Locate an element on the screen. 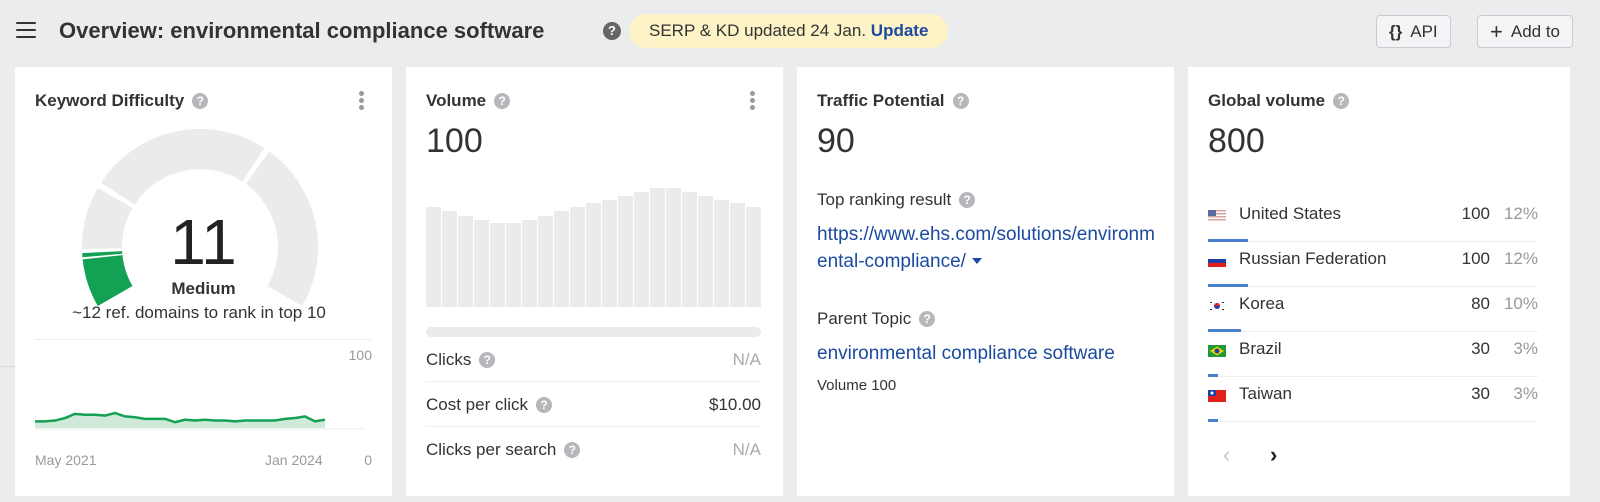  top-ranking-label: Top ranking result? is located at coordinates (896, 200).